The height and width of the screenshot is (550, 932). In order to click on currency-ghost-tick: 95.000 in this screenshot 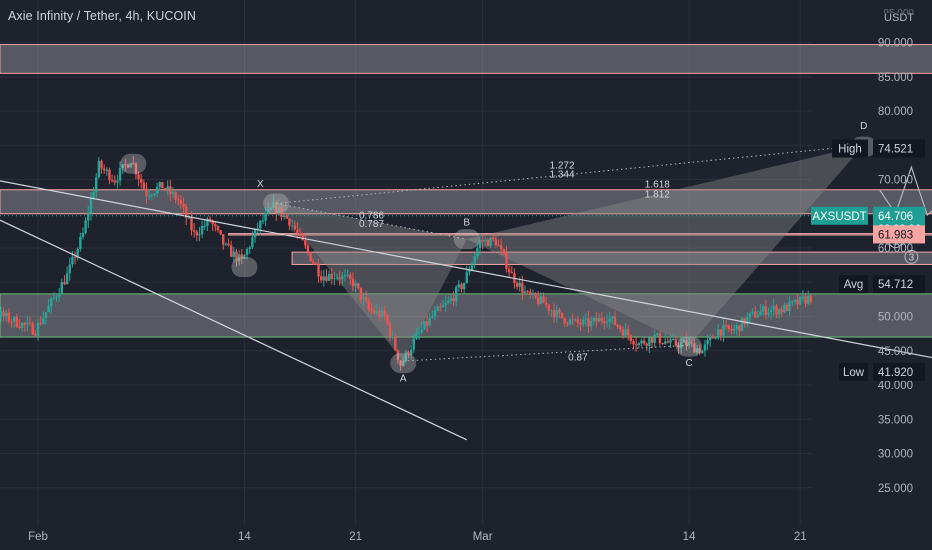, I will do `click(898, 10)`.